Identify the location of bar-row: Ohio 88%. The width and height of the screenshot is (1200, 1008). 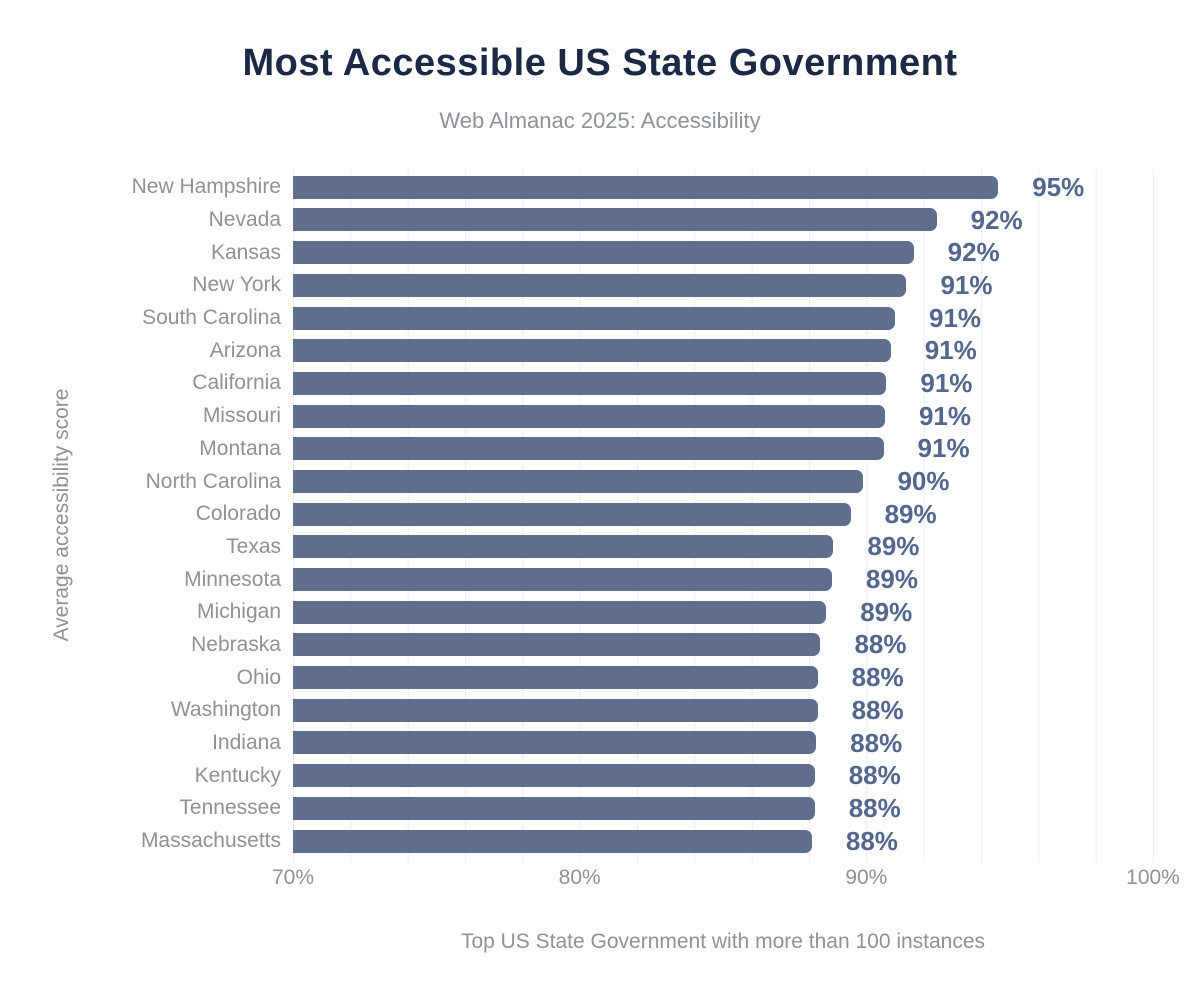
(600, 677).